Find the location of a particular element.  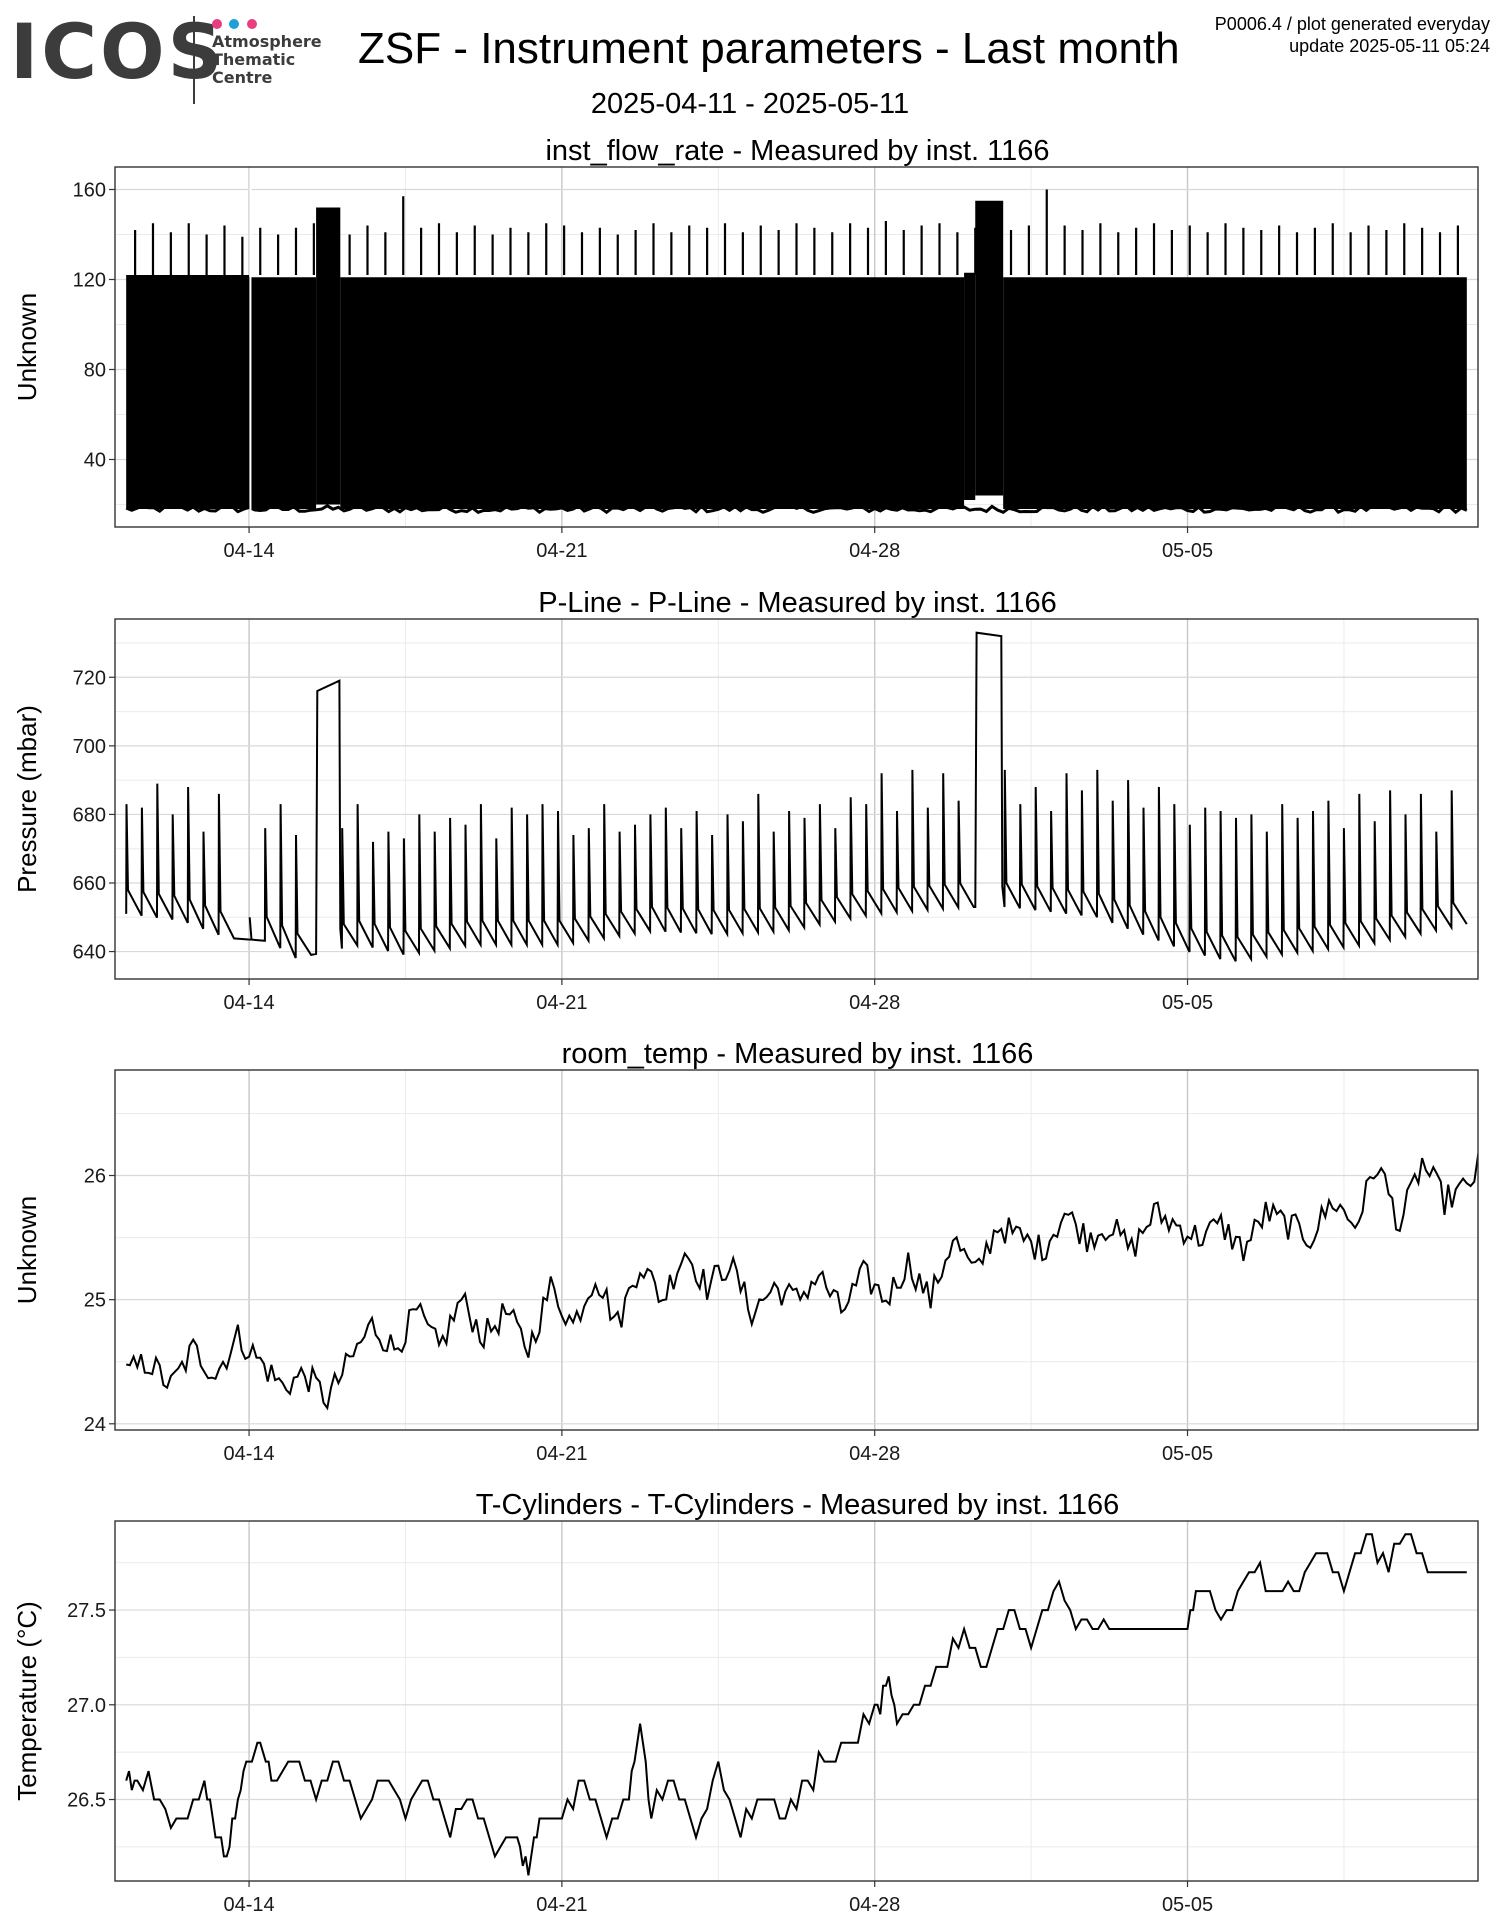

logo-subtitle-line3: Centre is located at coordinates (242, 77).